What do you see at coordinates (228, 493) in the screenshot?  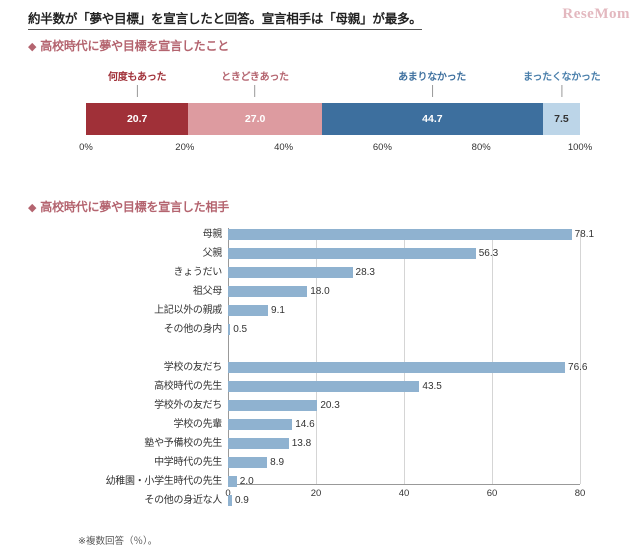 I see `hbar-xtick-0: 0` at bounding box center [228, 493].